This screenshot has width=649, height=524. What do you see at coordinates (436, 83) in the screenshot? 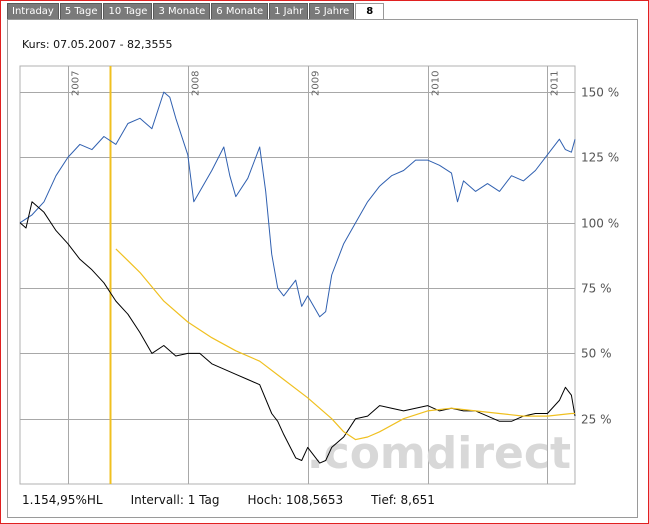
I see `x-tick-label: 2010` at bounding box center [436, 83].